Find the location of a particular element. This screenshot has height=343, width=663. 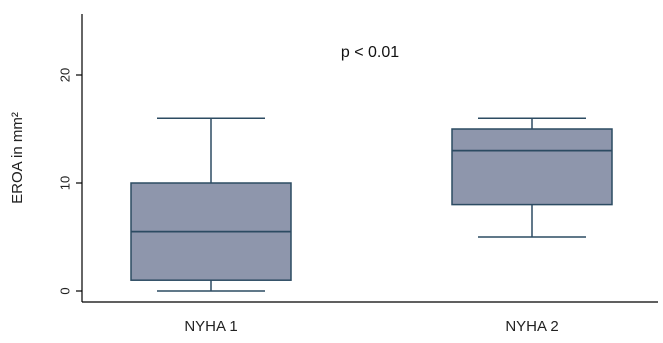

y-ticks: 0 10 20 is located at coordinates (70, 181).